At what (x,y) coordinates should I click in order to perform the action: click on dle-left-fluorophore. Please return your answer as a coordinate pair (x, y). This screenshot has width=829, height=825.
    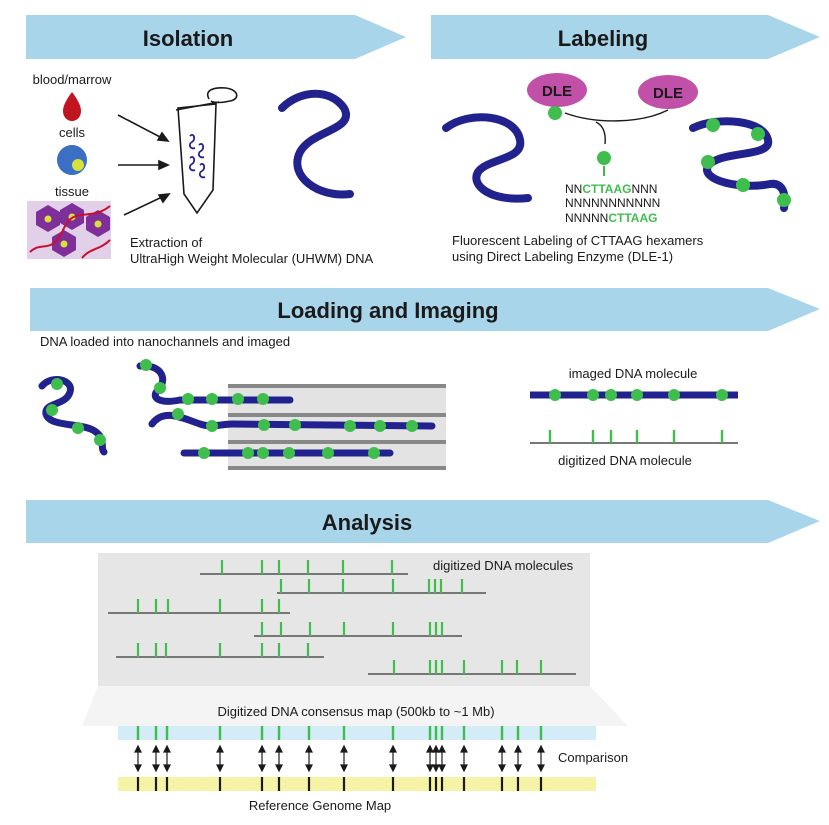
    Looking at the image, I should click on (555, 113).